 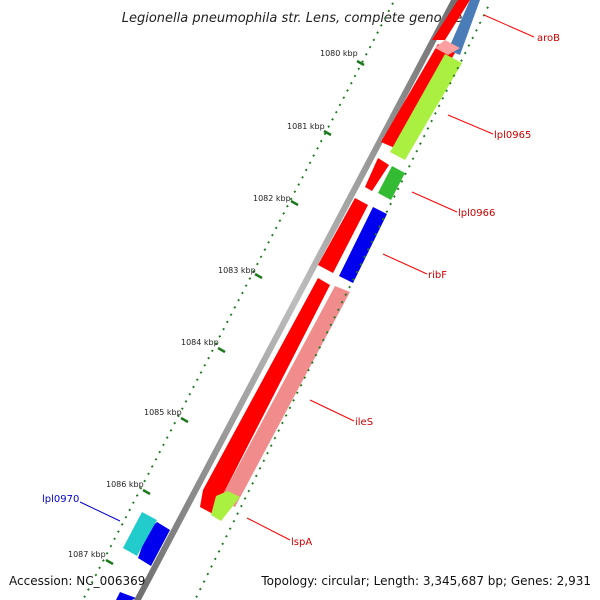 I want to click on lpl0965-gene, so click(x=426, y=107).